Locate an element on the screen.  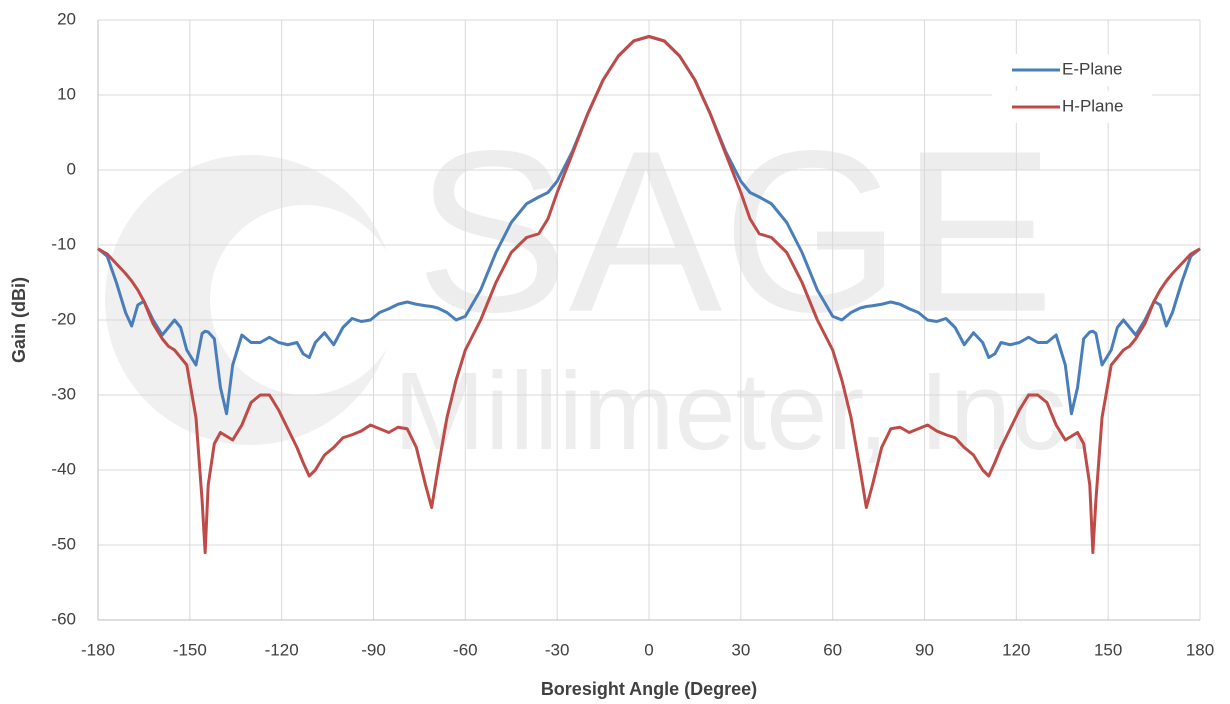
x-tick-label: -60 is located at coordinates (465, 649).